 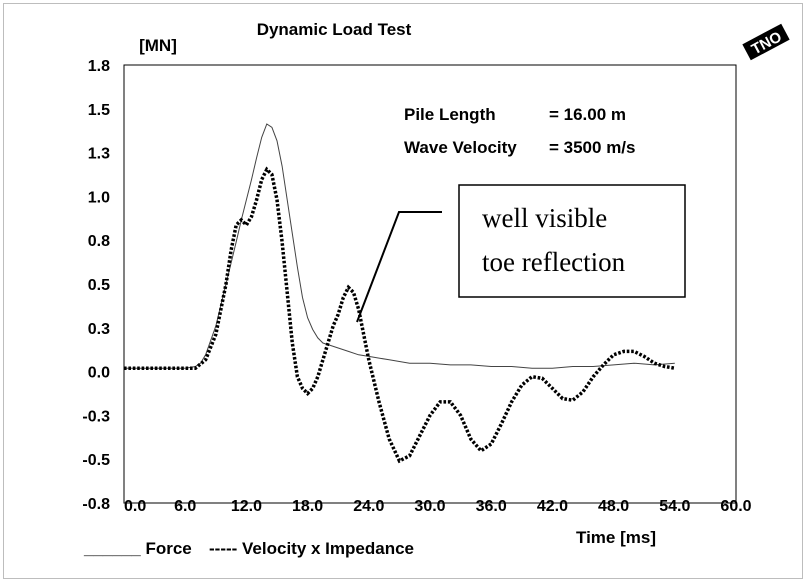 I want to click on y-tick-labels: 1.8 1.5 1.3 1.0 0.8 0.5 0.3 0.0 -0.3 -0.5 -0.8, so click(x=96, y=285).